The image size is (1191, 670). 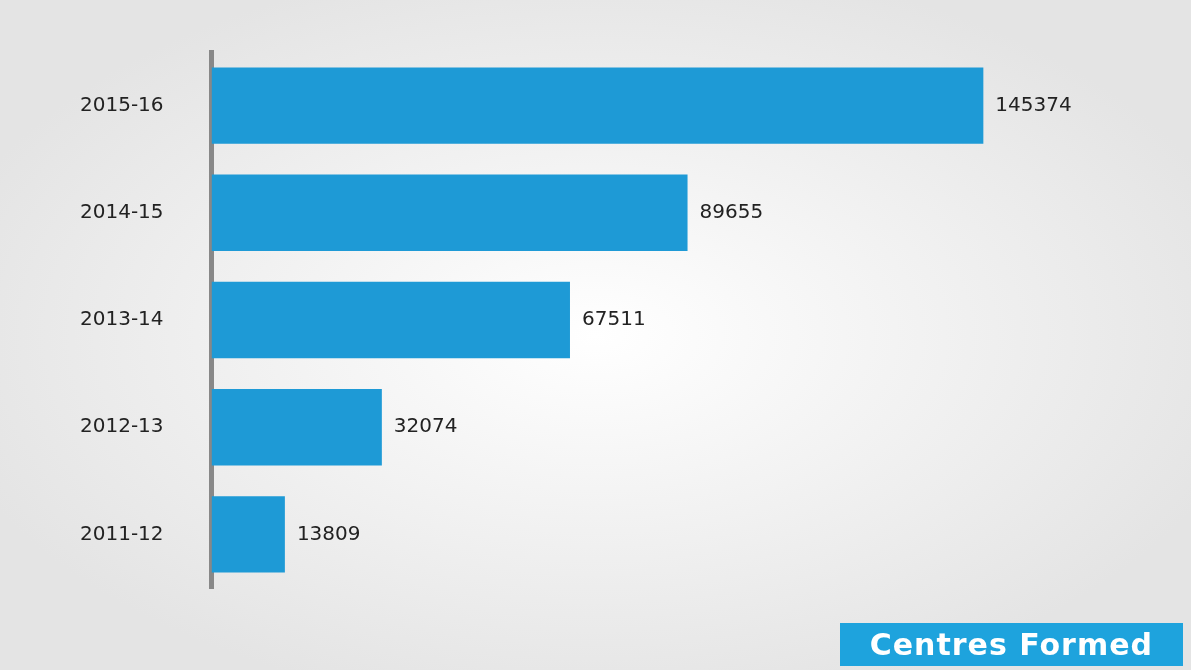 I want to click on data-label: 145374, so click(x=1033, y=103).